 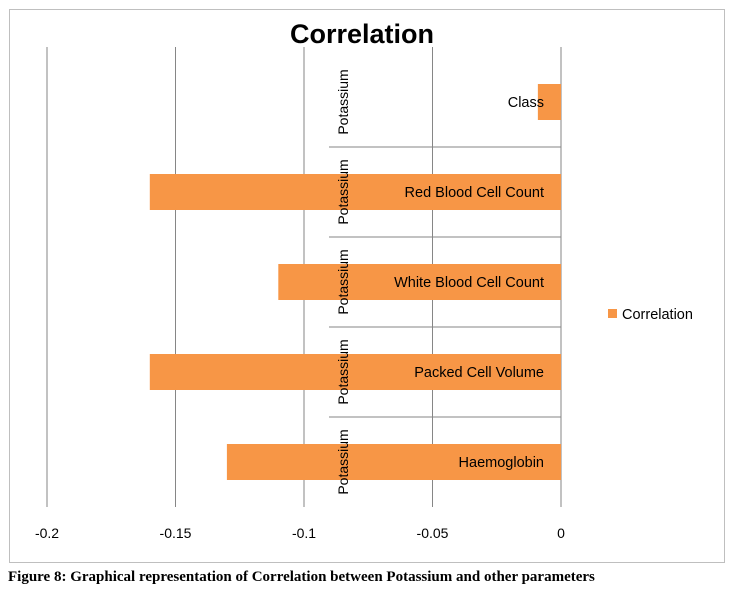 I want to click on category-label: Haemoglobin, so click(x=501, y=463).